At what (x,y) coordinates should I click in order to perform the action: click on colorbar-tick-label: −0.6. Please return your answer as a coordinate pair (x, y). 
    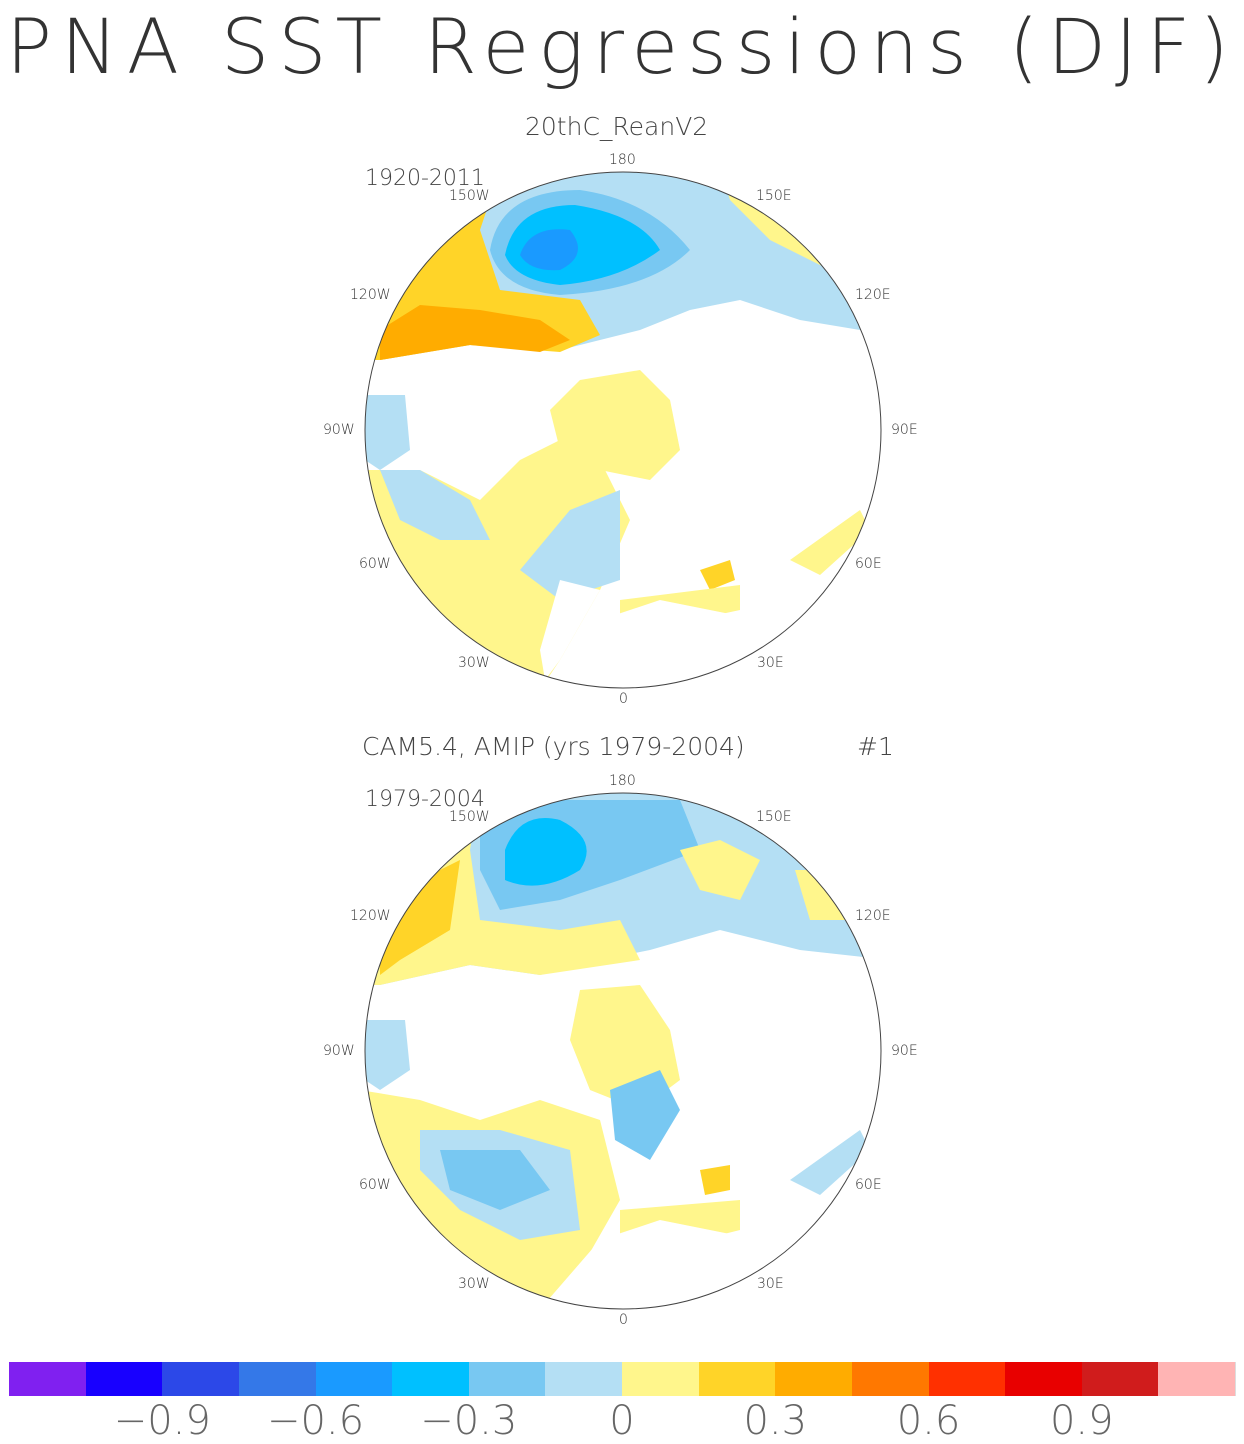
    Looking at the image, I should click on (315, 1421).